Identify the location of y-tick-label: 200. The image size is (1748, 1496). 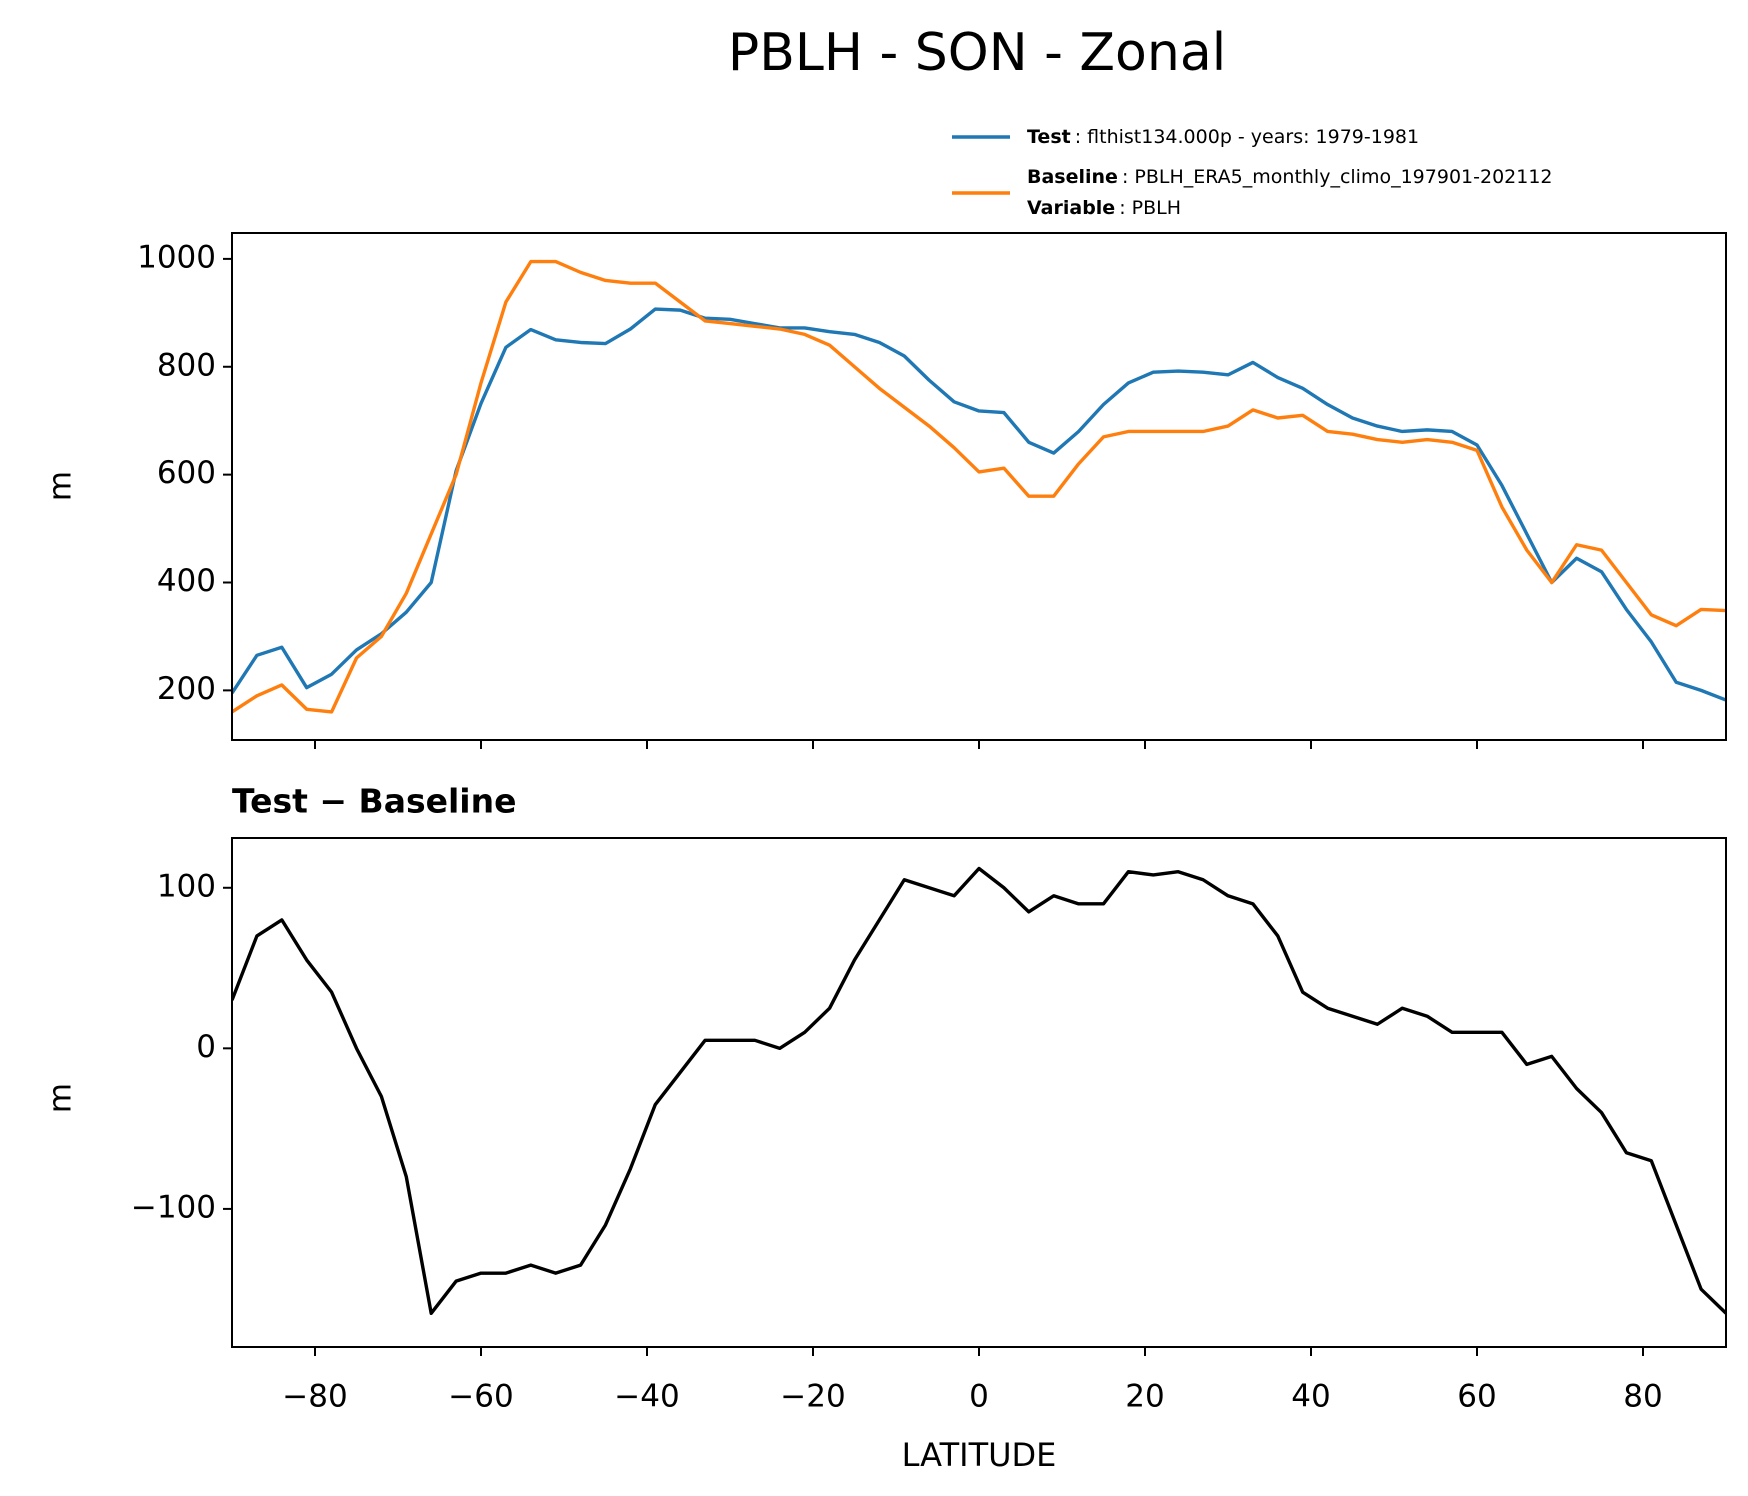
(186, 689).